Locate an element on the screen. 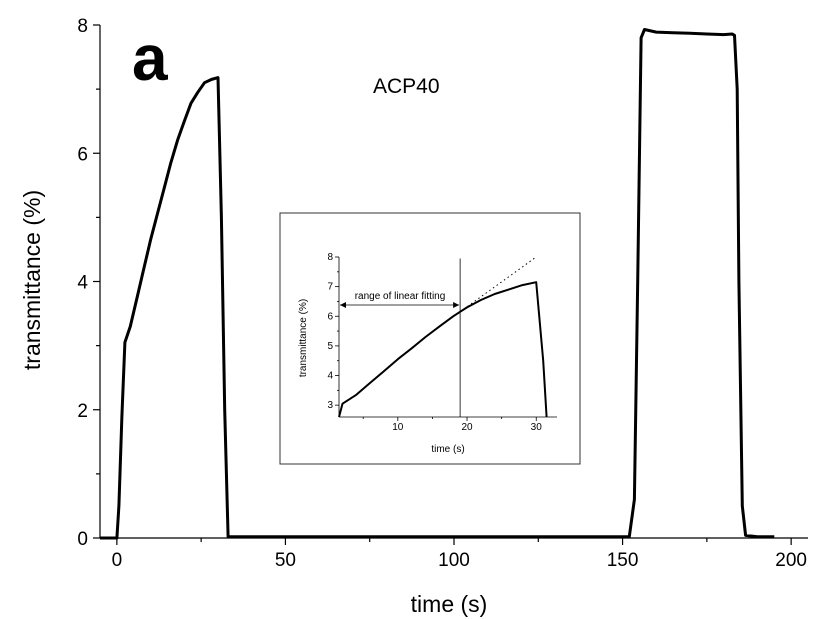 This screenshot has height=619, width=821. fit-range-arrowhead-left is located at coordinates (343, 305).